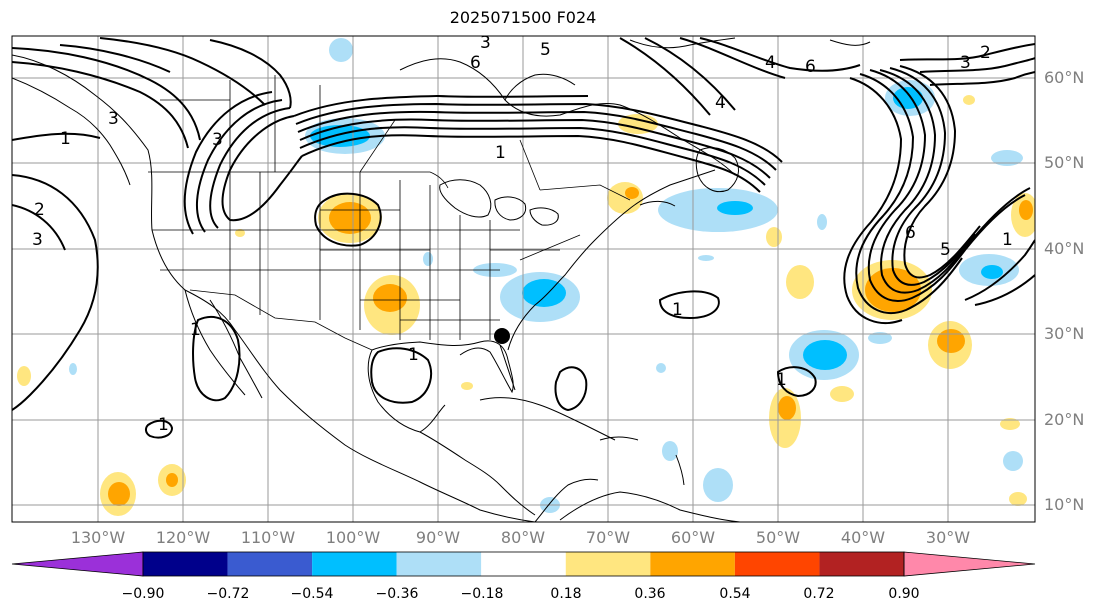  I want to click on lat-label: 60°N, so click(1064, 77).